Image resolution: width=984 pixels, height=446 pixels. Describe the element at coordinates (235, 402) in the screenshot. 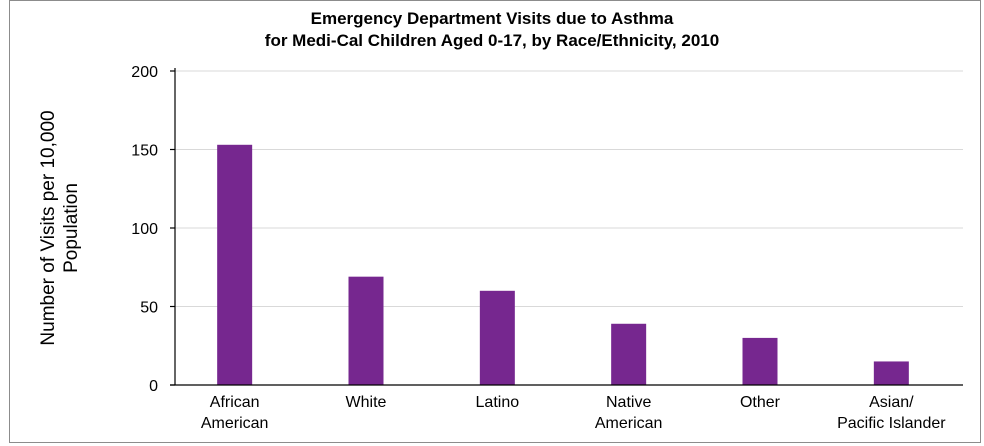

I see `x-tick-label: African` at that location.